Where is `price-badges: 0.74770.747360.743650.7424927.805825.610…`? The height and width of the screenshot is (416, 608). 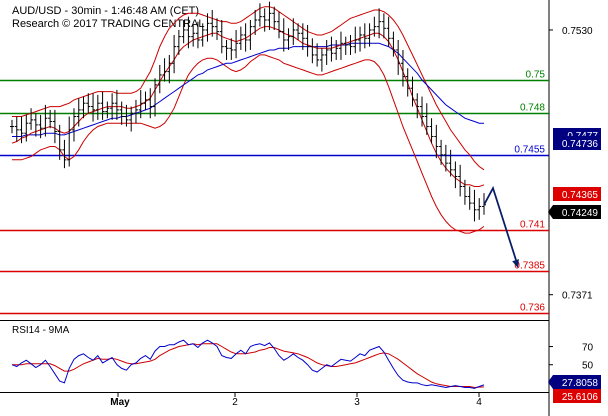
price-badges: 0.74770.747360.743650.7424927.805825.610… is located at coordinates (574, 265).